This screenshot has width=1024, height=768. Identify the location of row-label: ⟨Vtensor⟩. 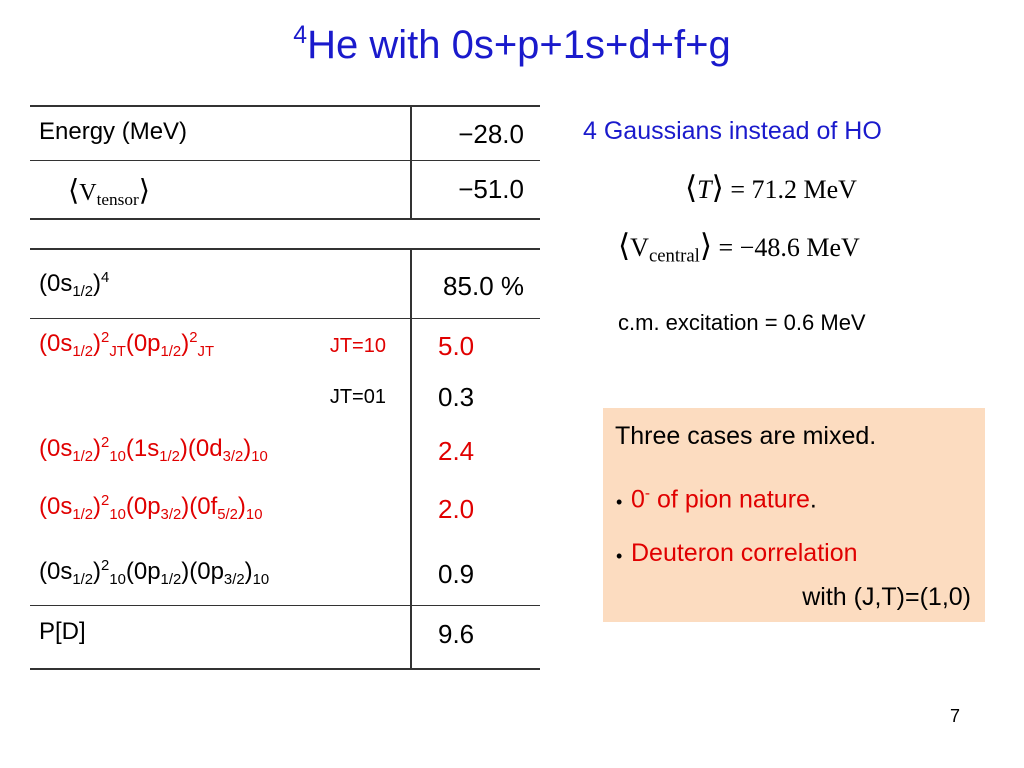
(109, 191).